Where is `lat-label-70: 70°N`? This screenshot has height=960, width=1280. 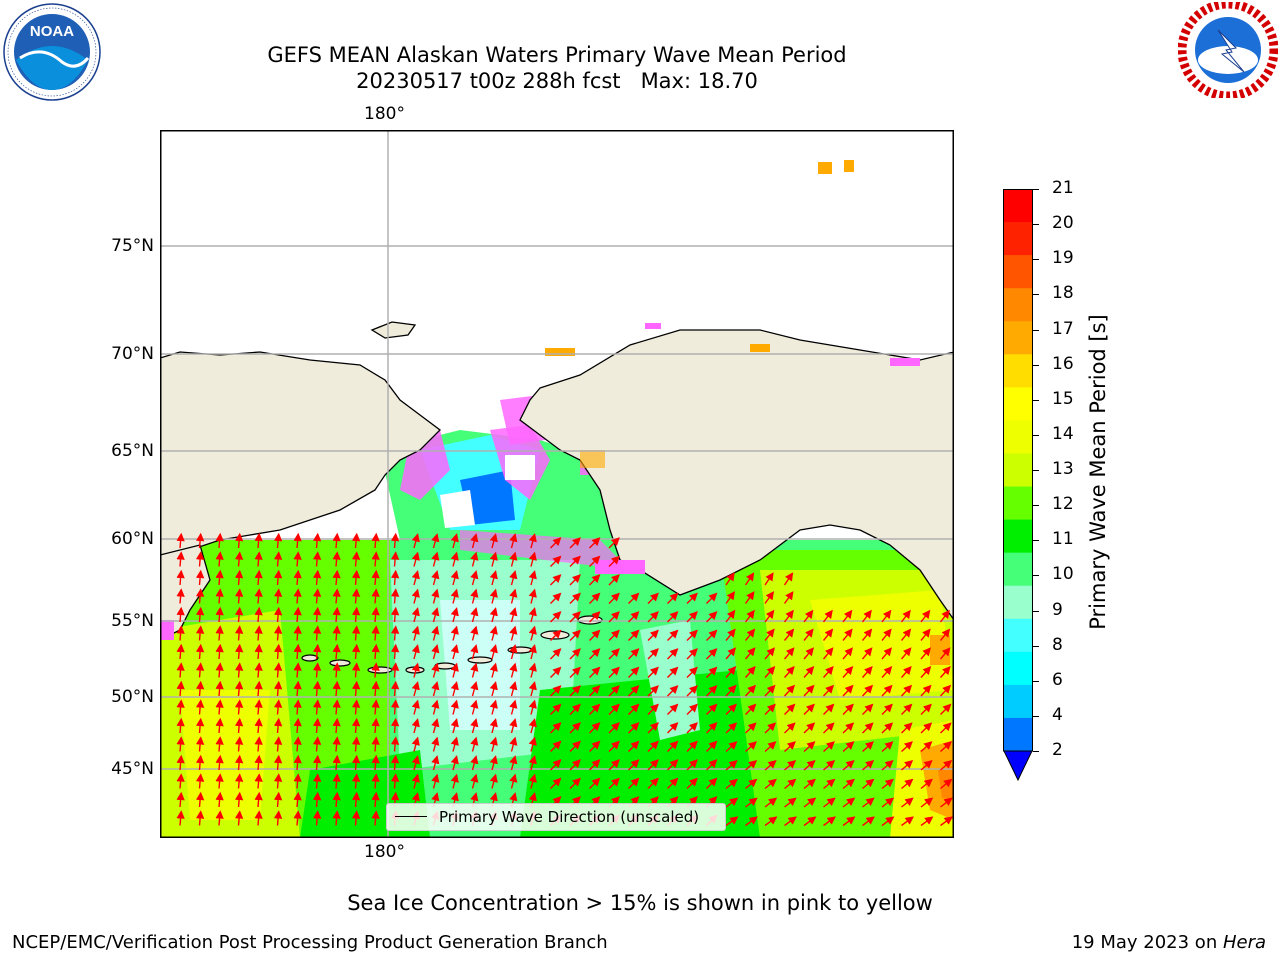 lat-label-70: 70°N is located at coordinates (132, 354).